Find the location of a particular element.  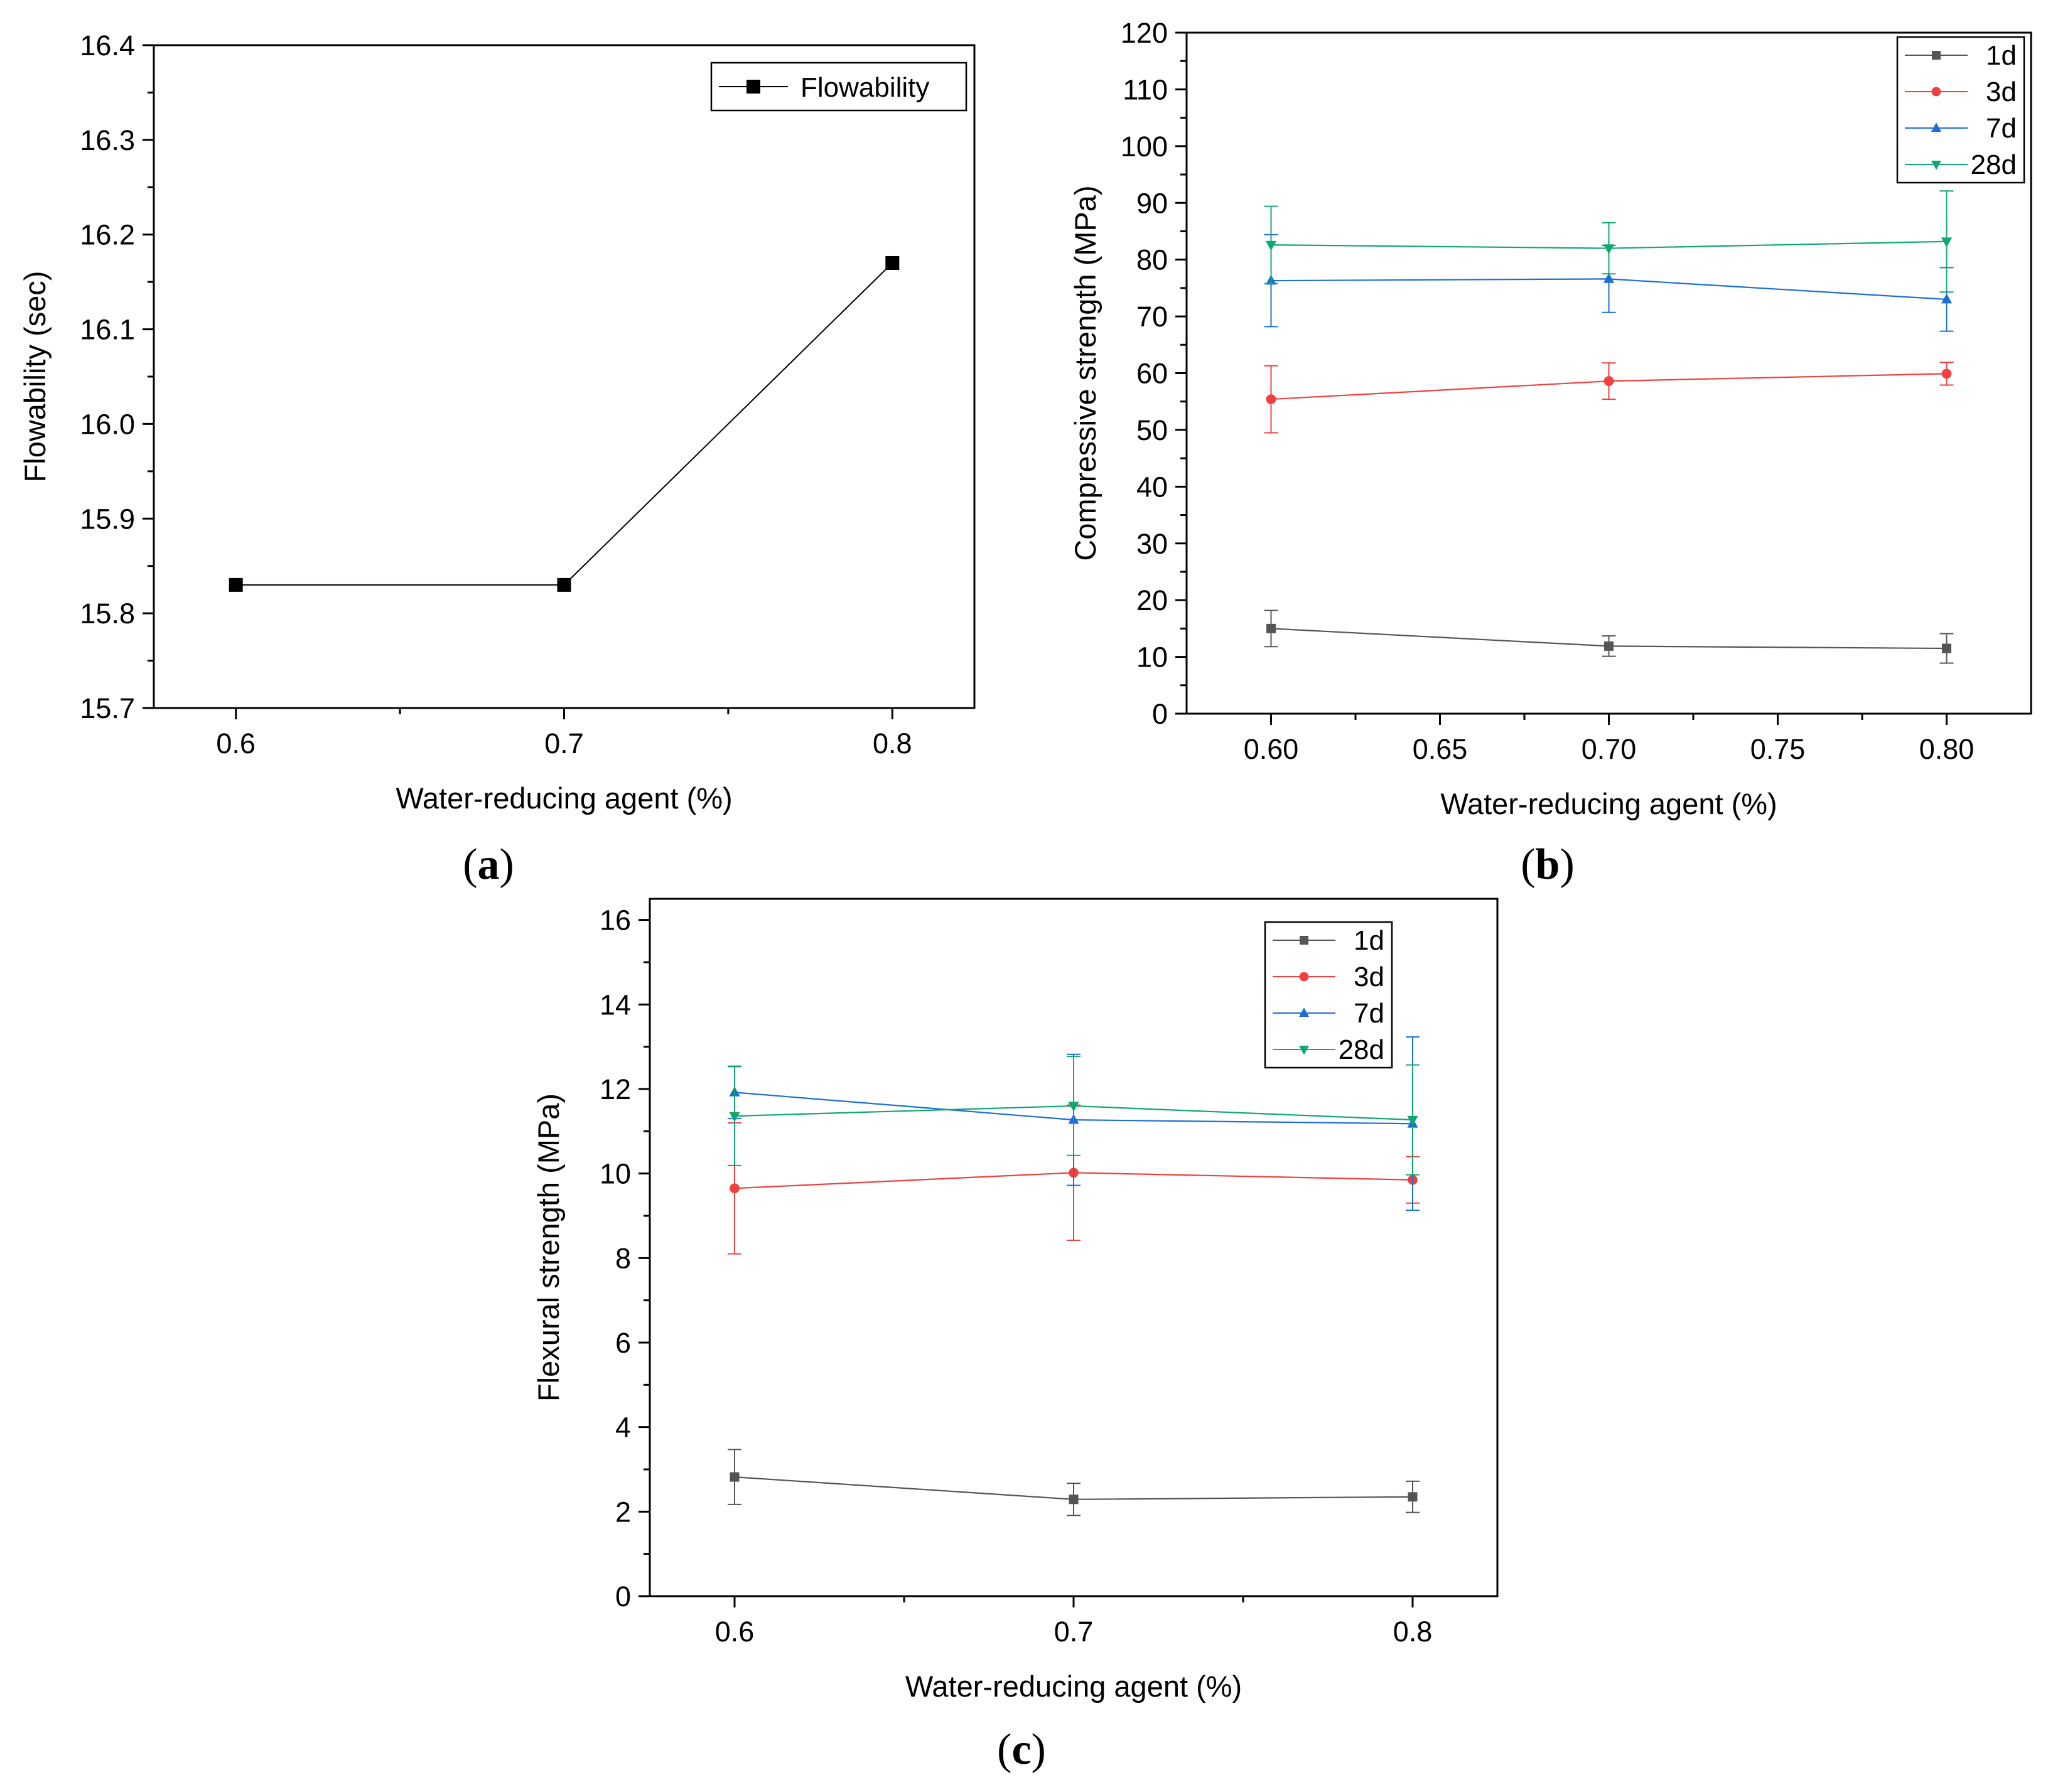

y-tick-label: 110 is located at coordinates (1145, 89).